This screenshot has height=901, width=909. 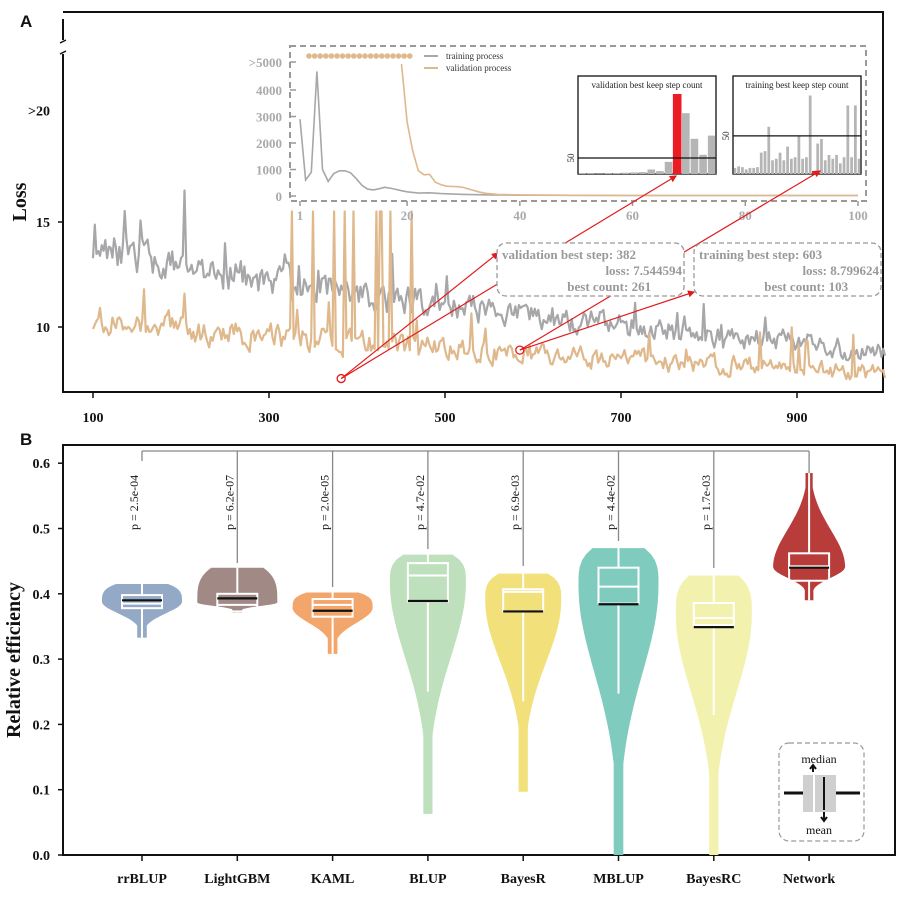 I want to click on inset-x-tick-label: 60, so click(x=632, y=215).